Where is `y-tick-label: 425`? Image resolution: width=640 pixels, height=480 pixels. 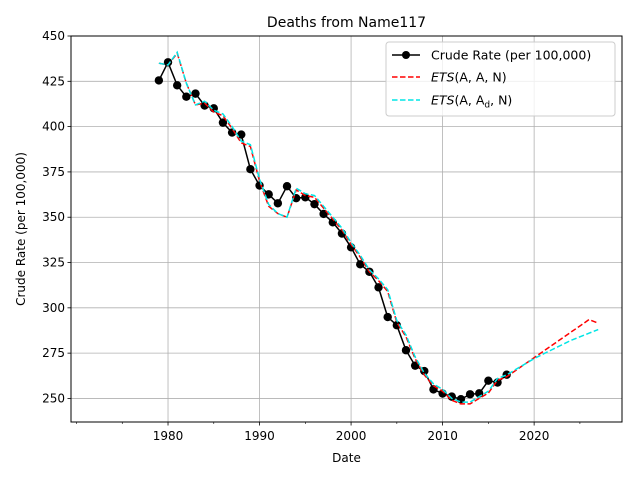
y-tick-label: 425 is located at coordinates (53, 81).